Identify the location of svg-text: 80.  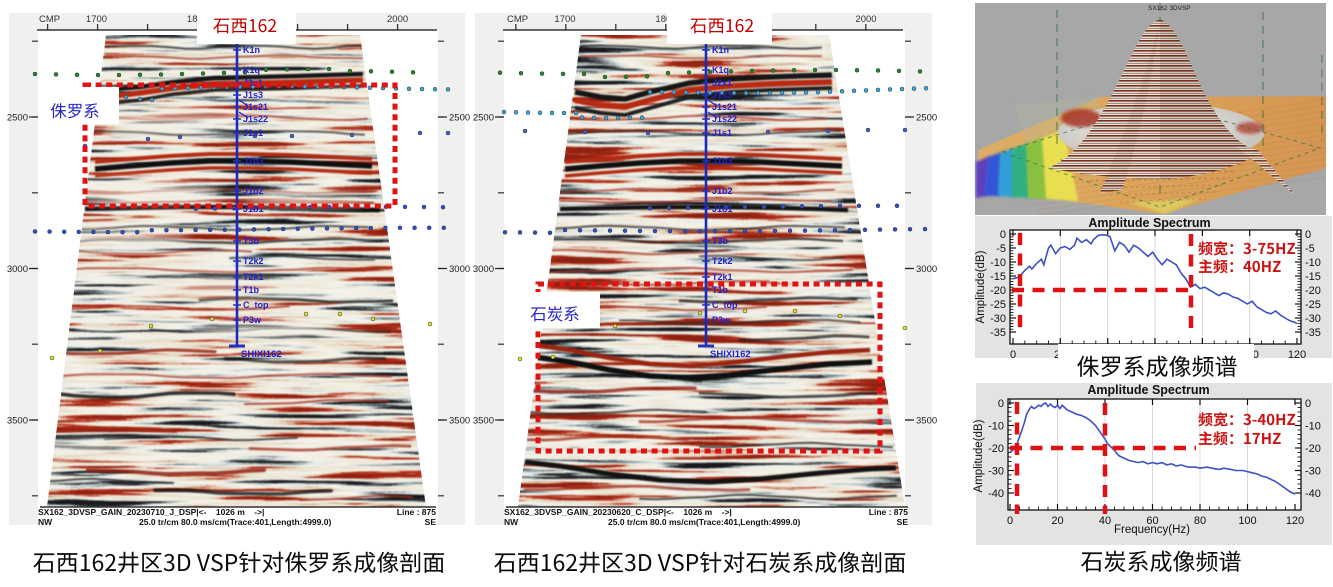
(1200, 521).